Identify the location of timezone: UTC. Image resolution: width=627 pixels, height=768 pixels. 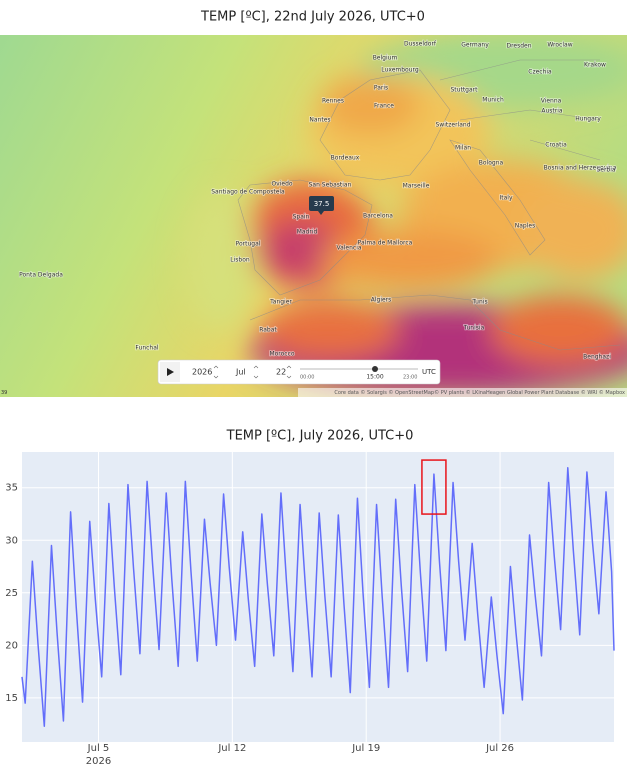
(429, 372).